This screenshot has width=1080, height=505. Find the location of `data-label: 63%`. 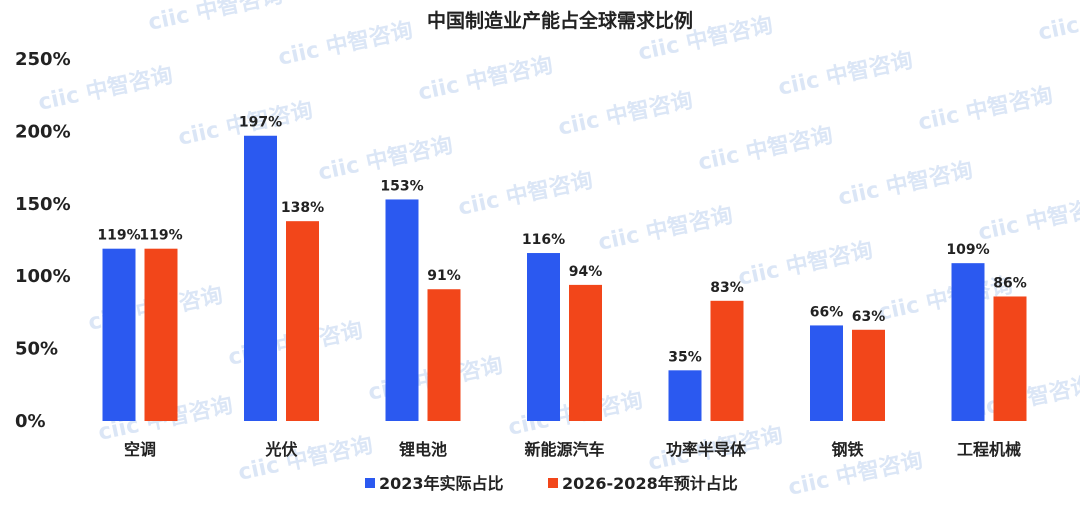

data-label: 63% is located at coordinates (869, 317).